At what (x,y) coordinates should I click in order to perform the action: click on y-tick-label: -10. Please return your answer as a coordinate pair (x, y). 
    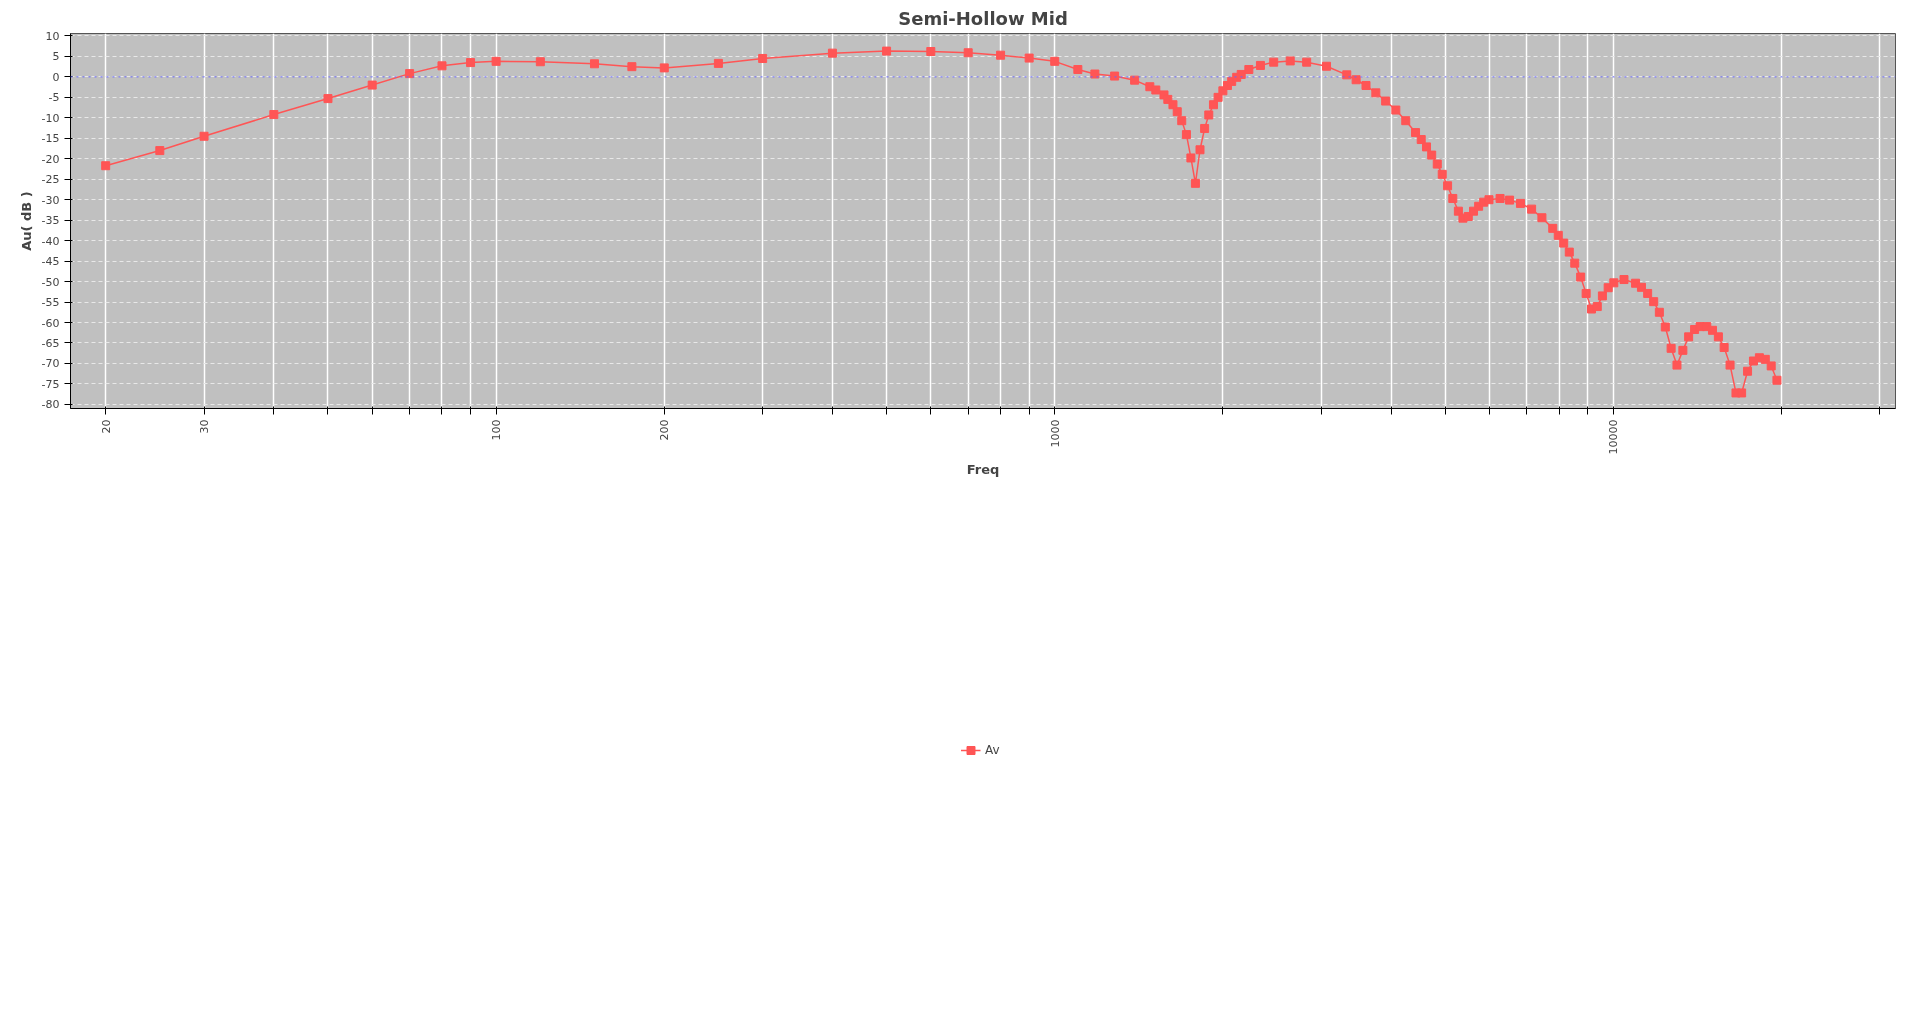
    Looking at the image, I should click on (50, 118).